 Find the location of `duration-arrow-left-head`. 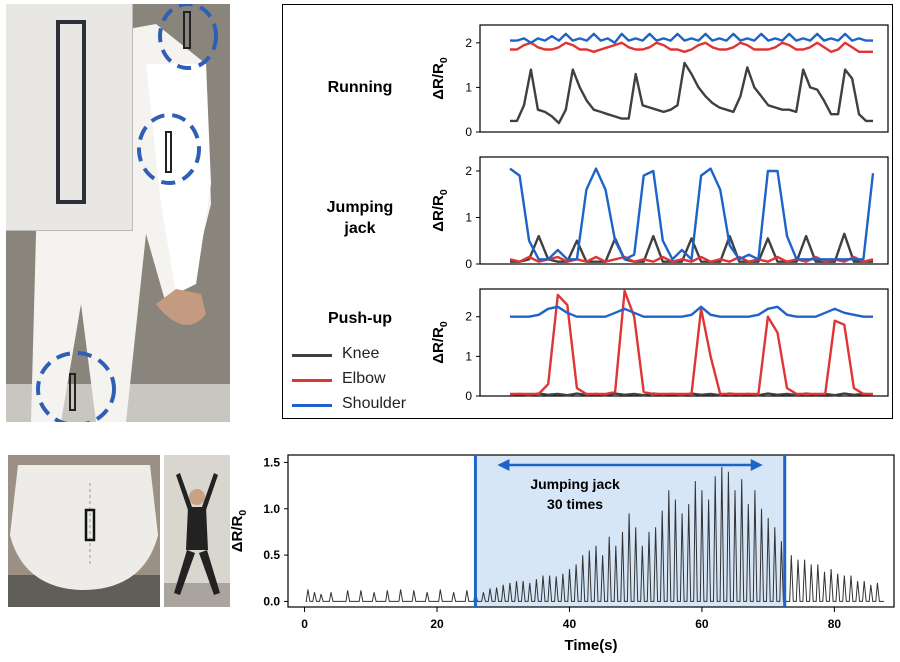

duration-arrow-left-head is located at coordinates (503, 465).